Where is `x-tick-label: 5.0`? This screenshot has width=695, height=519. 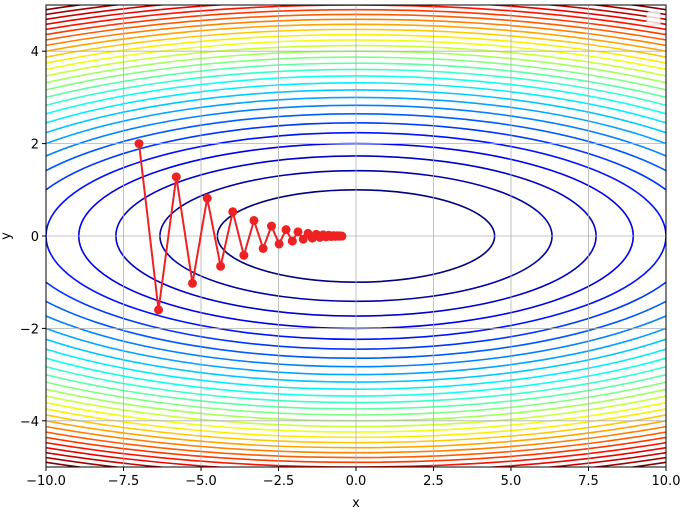 x-tick-label: 5.0 is located at coordinates (511, 481).